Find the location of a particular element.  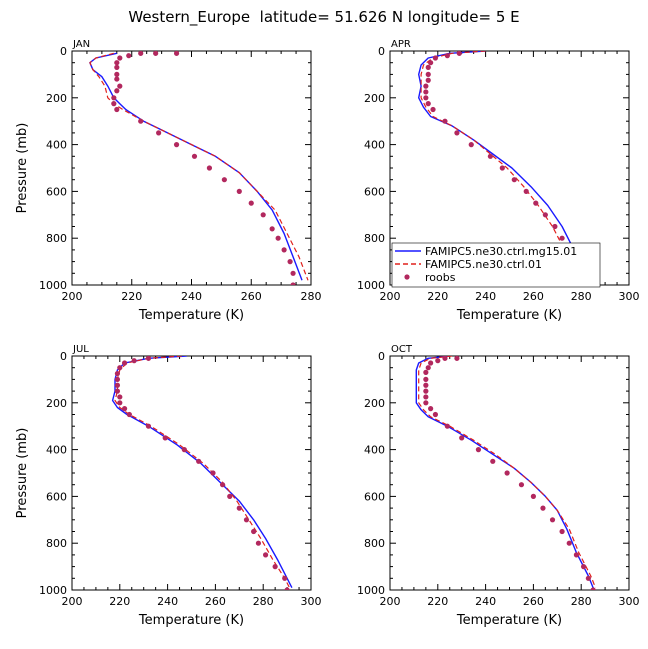

ytick-label-apr: 600 is located at coordinates (374, 191).